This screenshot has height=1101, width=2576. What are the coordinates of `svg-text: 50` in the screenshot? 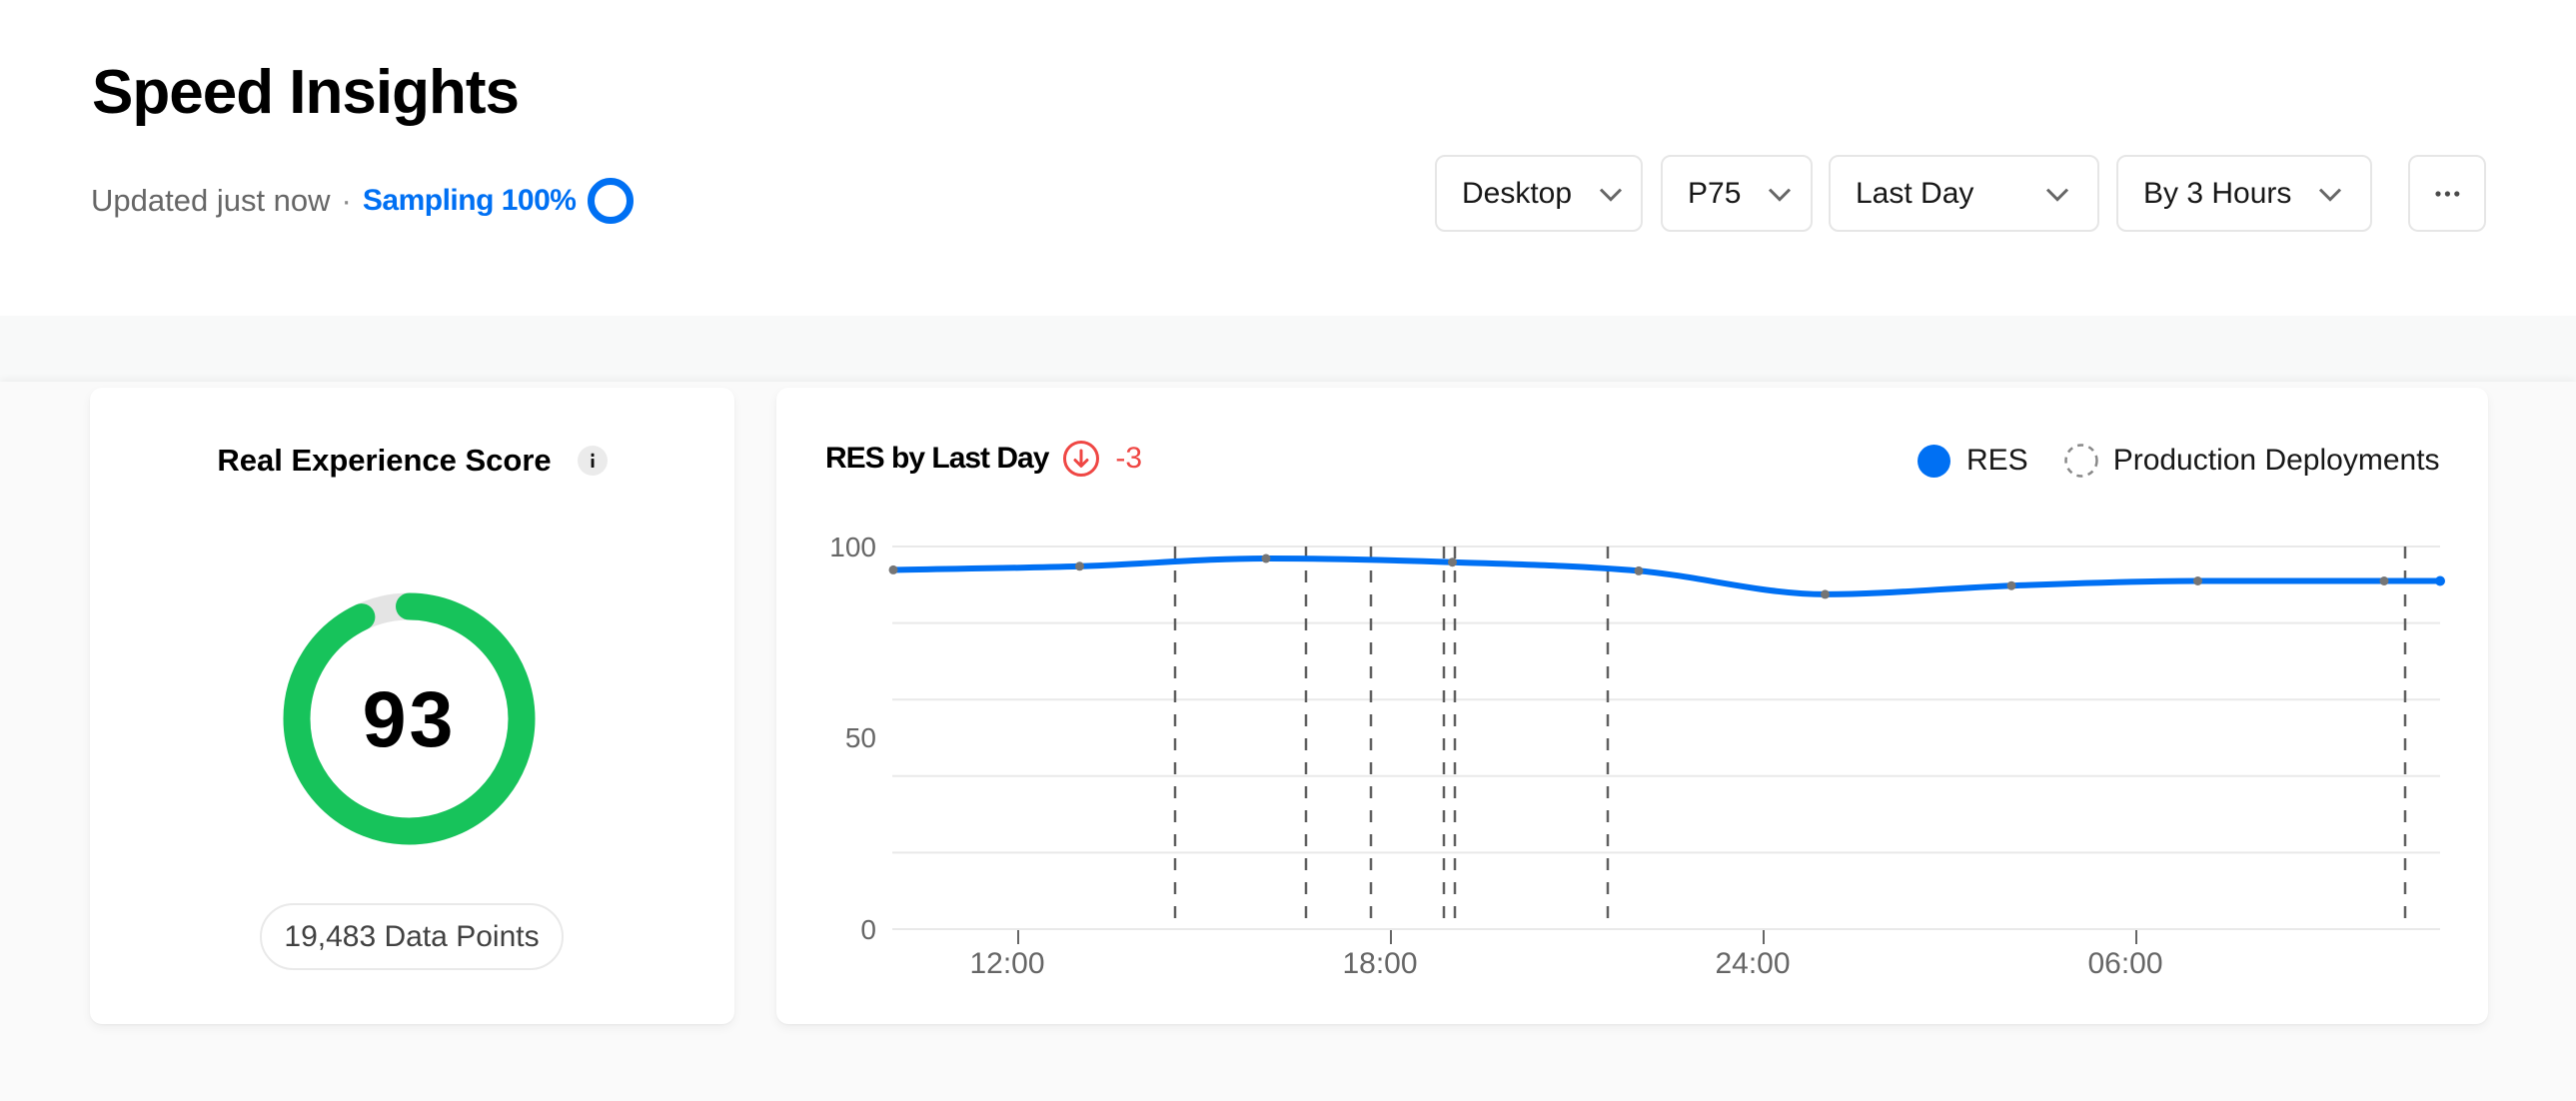 It's located at (860, 737).